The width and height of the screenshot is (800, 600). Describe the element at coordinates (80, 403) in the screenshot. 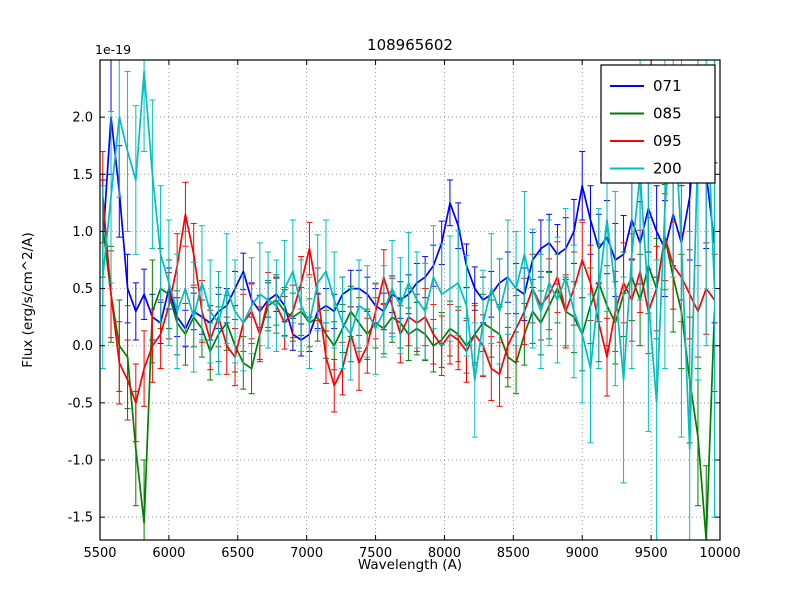

I see `y-tick-label: -0.5` at that location.